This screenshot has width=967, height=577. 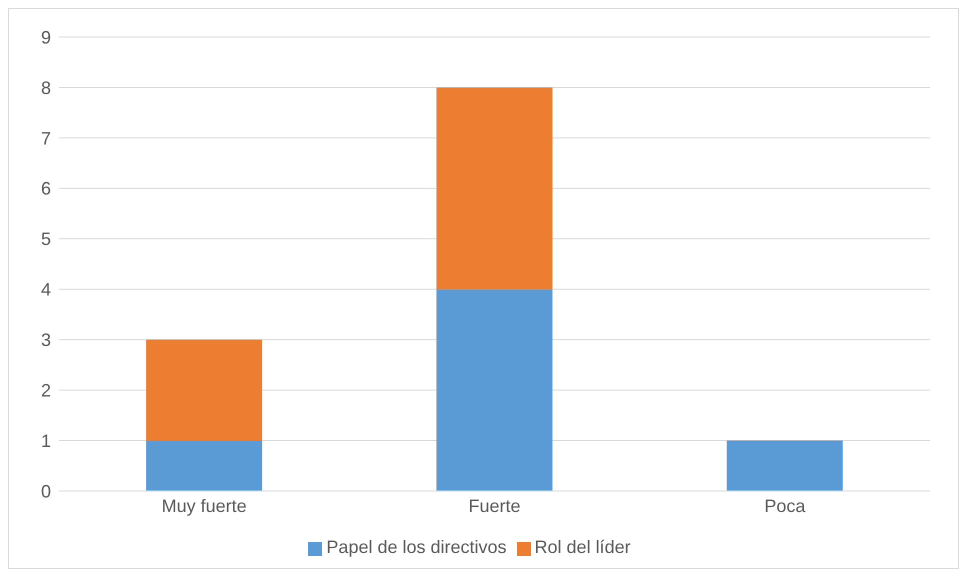 I want to click on x-tick-label: Fuerte, so click(x=494, y=506).